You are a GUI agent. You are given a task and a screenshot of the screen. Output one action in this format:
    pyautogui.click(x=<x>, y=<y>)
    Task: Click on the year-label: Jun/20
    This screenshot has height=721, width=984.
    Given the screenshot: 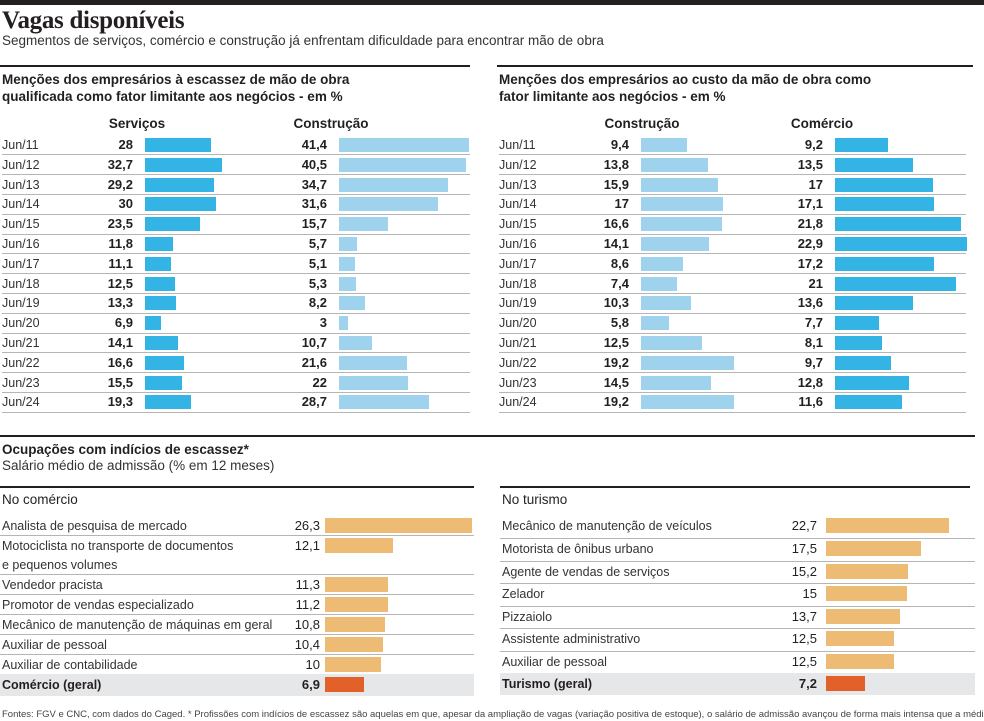 What is the action you would take?
    pyautogui.click(x=21, y=323)
    